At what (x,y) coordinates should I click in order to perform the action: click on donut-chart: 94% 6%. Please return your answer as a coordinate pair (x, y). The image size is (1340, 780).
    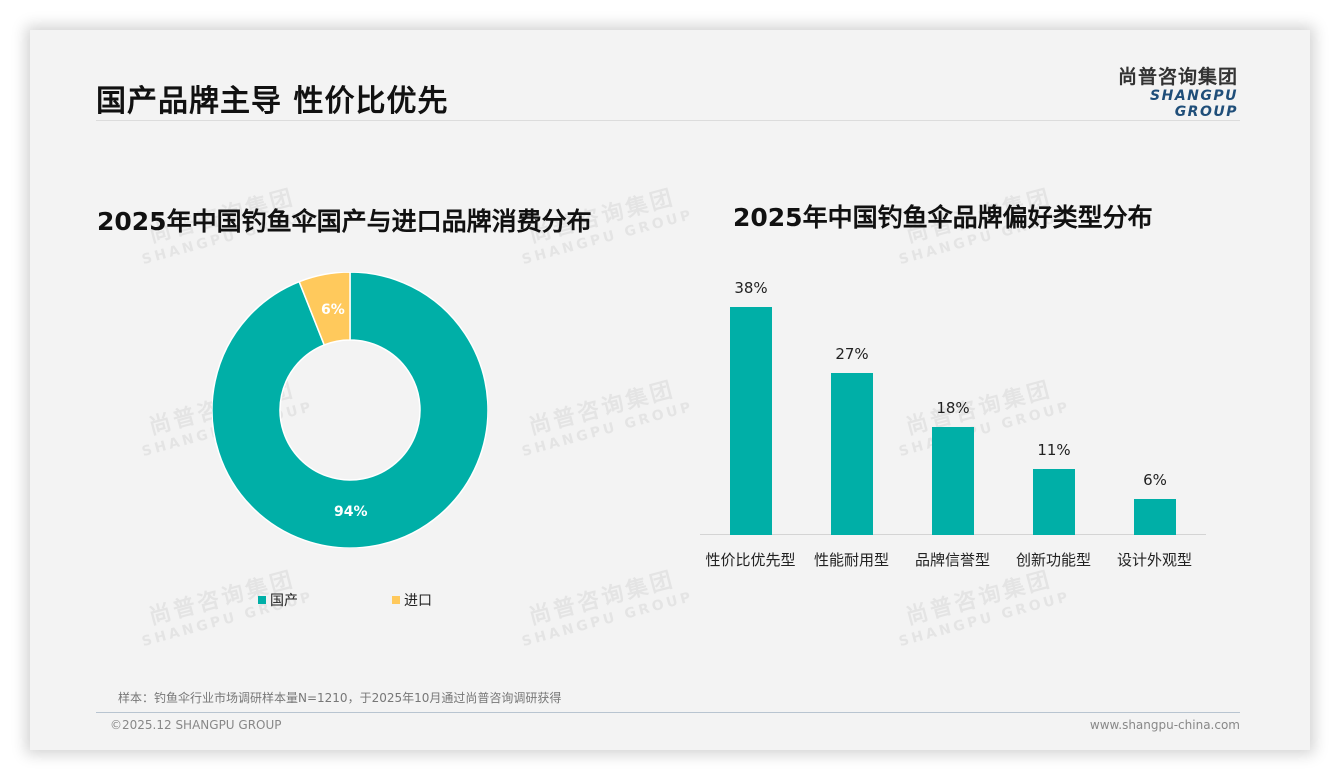
    Looking at the image, I should click on (350, 410).